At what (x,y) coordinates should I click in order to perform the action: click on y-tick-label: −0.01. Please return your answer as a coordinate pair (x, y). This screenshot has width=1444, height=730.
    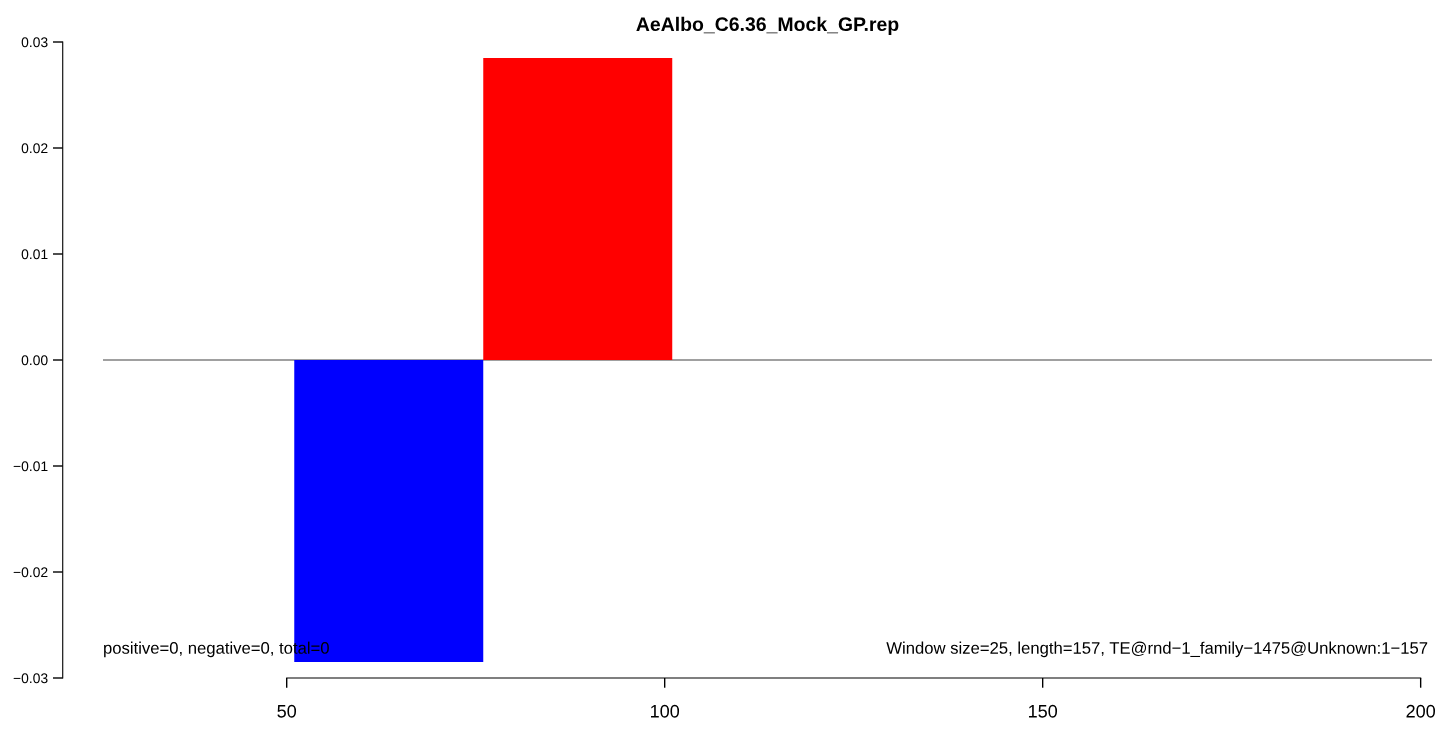
    Looking at the image, I should click on (30, 466).